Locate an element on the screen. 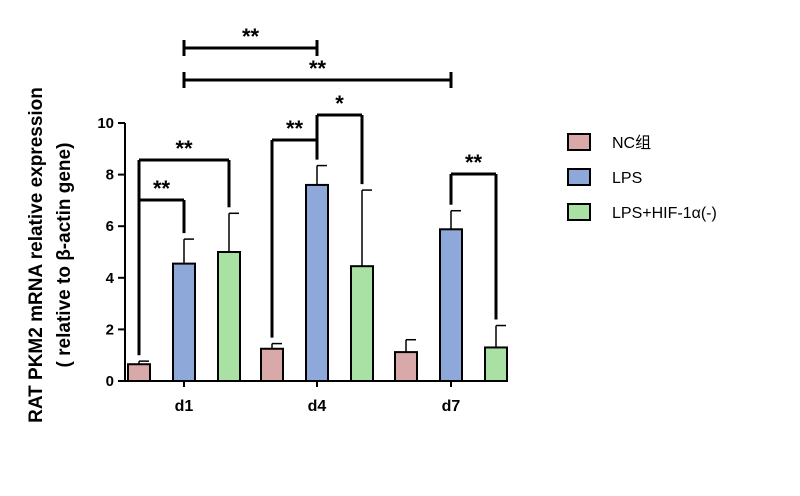 This screenshot has height=496, width=800. y-axis-title-line-1: RAT PKM2 mRNA relative expression is located at coordinates (36, 255).